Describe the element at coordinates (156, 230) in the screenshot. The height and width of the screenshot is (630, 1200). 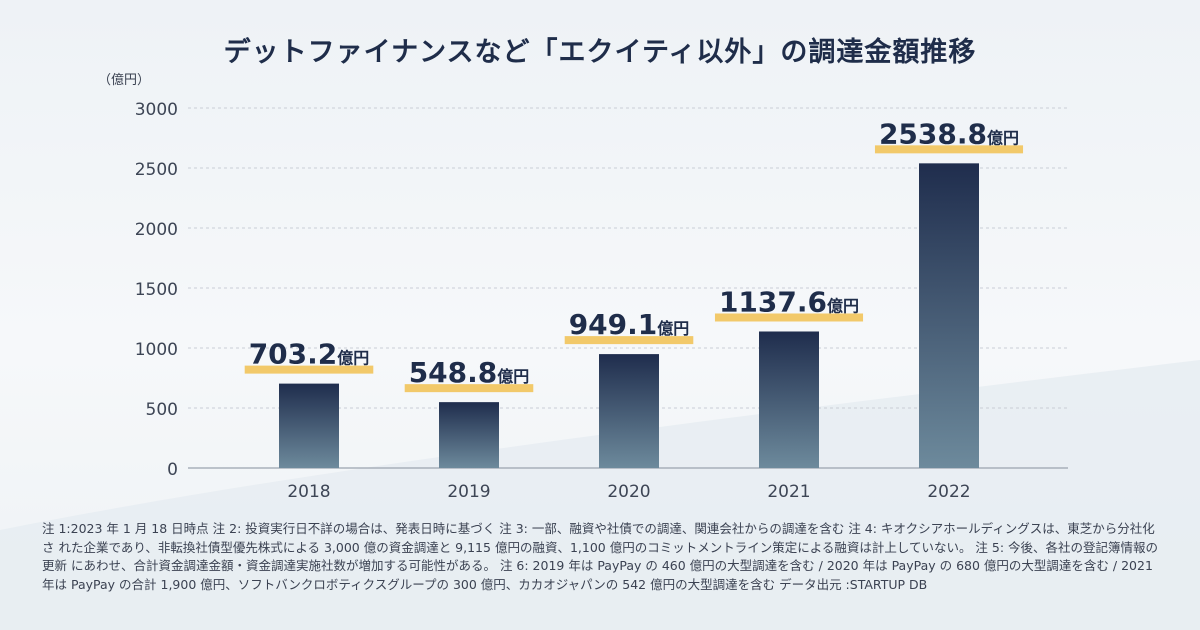
I see `y-tick-label: 2000` at that location.